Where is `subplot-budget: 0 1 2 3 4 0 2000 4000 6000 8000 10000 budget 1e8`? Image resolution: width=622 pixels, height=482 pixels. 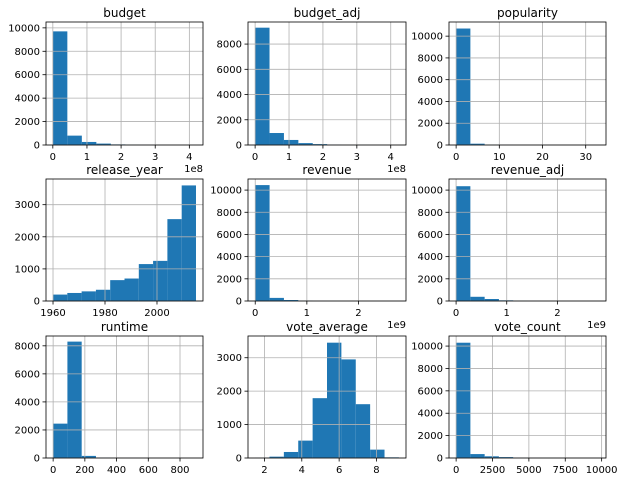 subplot-budget: 0 1 2 3 4 0 2000 4000 6000 8000 10000 budget 1e8 is located at coordinates (106, 90).